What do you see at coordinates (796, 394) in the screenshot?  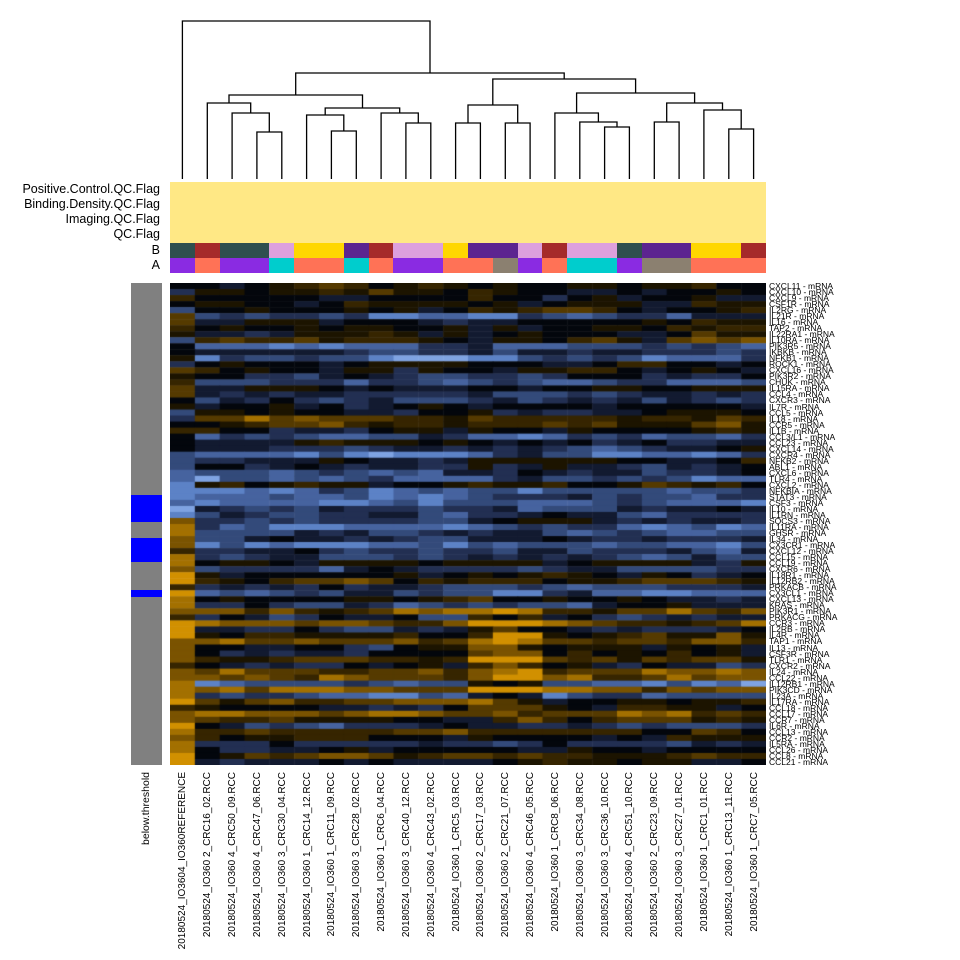 I see `row-label: CCL4 - mRNA` at bounding box center [796, 394].